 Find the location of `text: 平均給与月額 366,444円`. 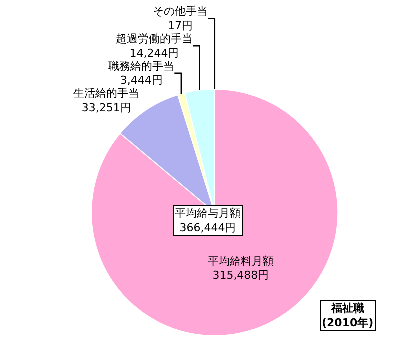

text: 平均給与月額 366,444円 is located at coordinates (208, 220).